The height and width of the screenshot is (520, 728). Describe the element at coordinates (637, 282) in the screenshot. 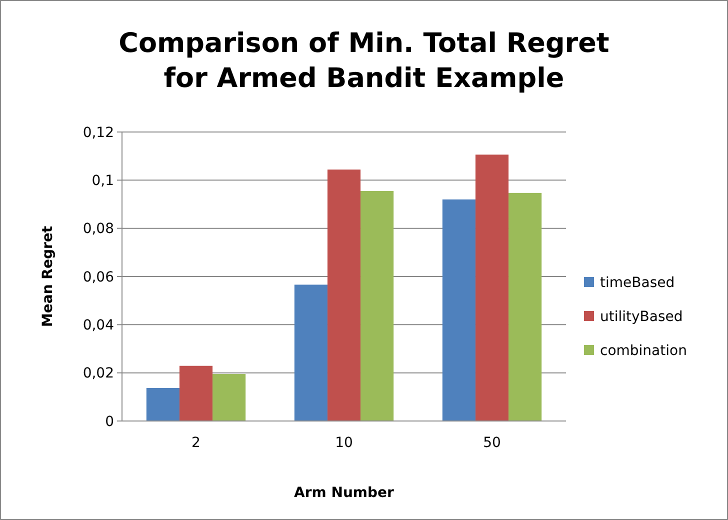

I see `legend-label: timeBased` at that location.